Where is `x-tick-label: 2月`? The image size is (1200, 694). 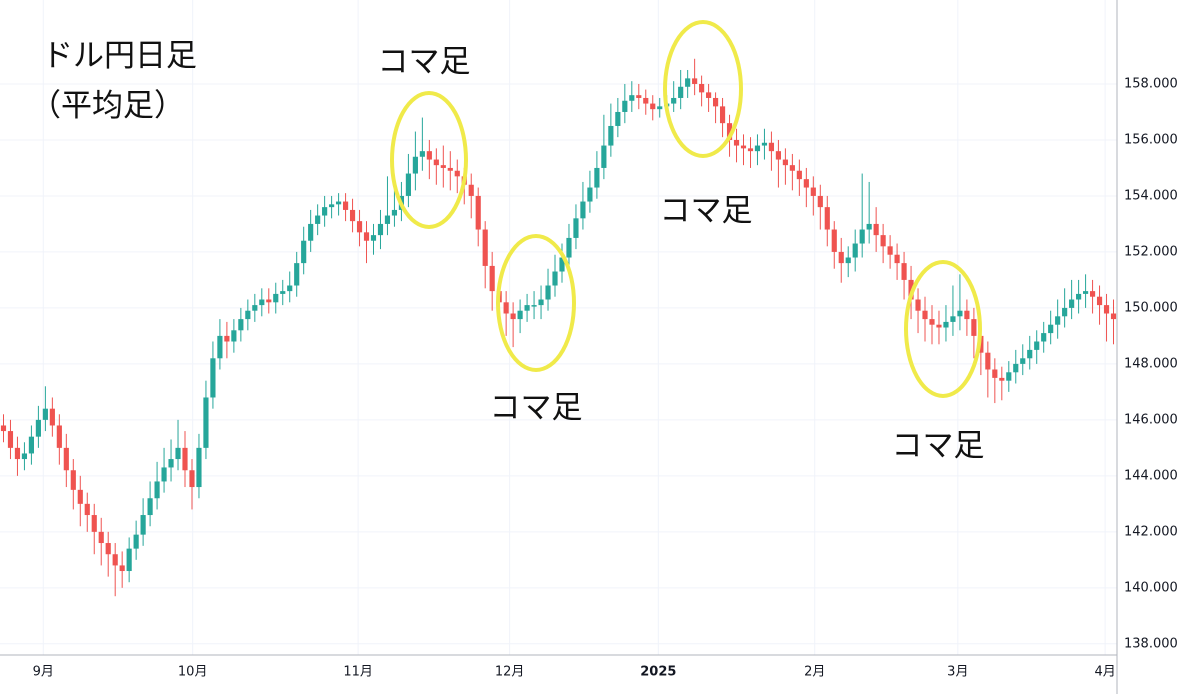 x-tick-label: 2月 is located at coordinates (814, 672).